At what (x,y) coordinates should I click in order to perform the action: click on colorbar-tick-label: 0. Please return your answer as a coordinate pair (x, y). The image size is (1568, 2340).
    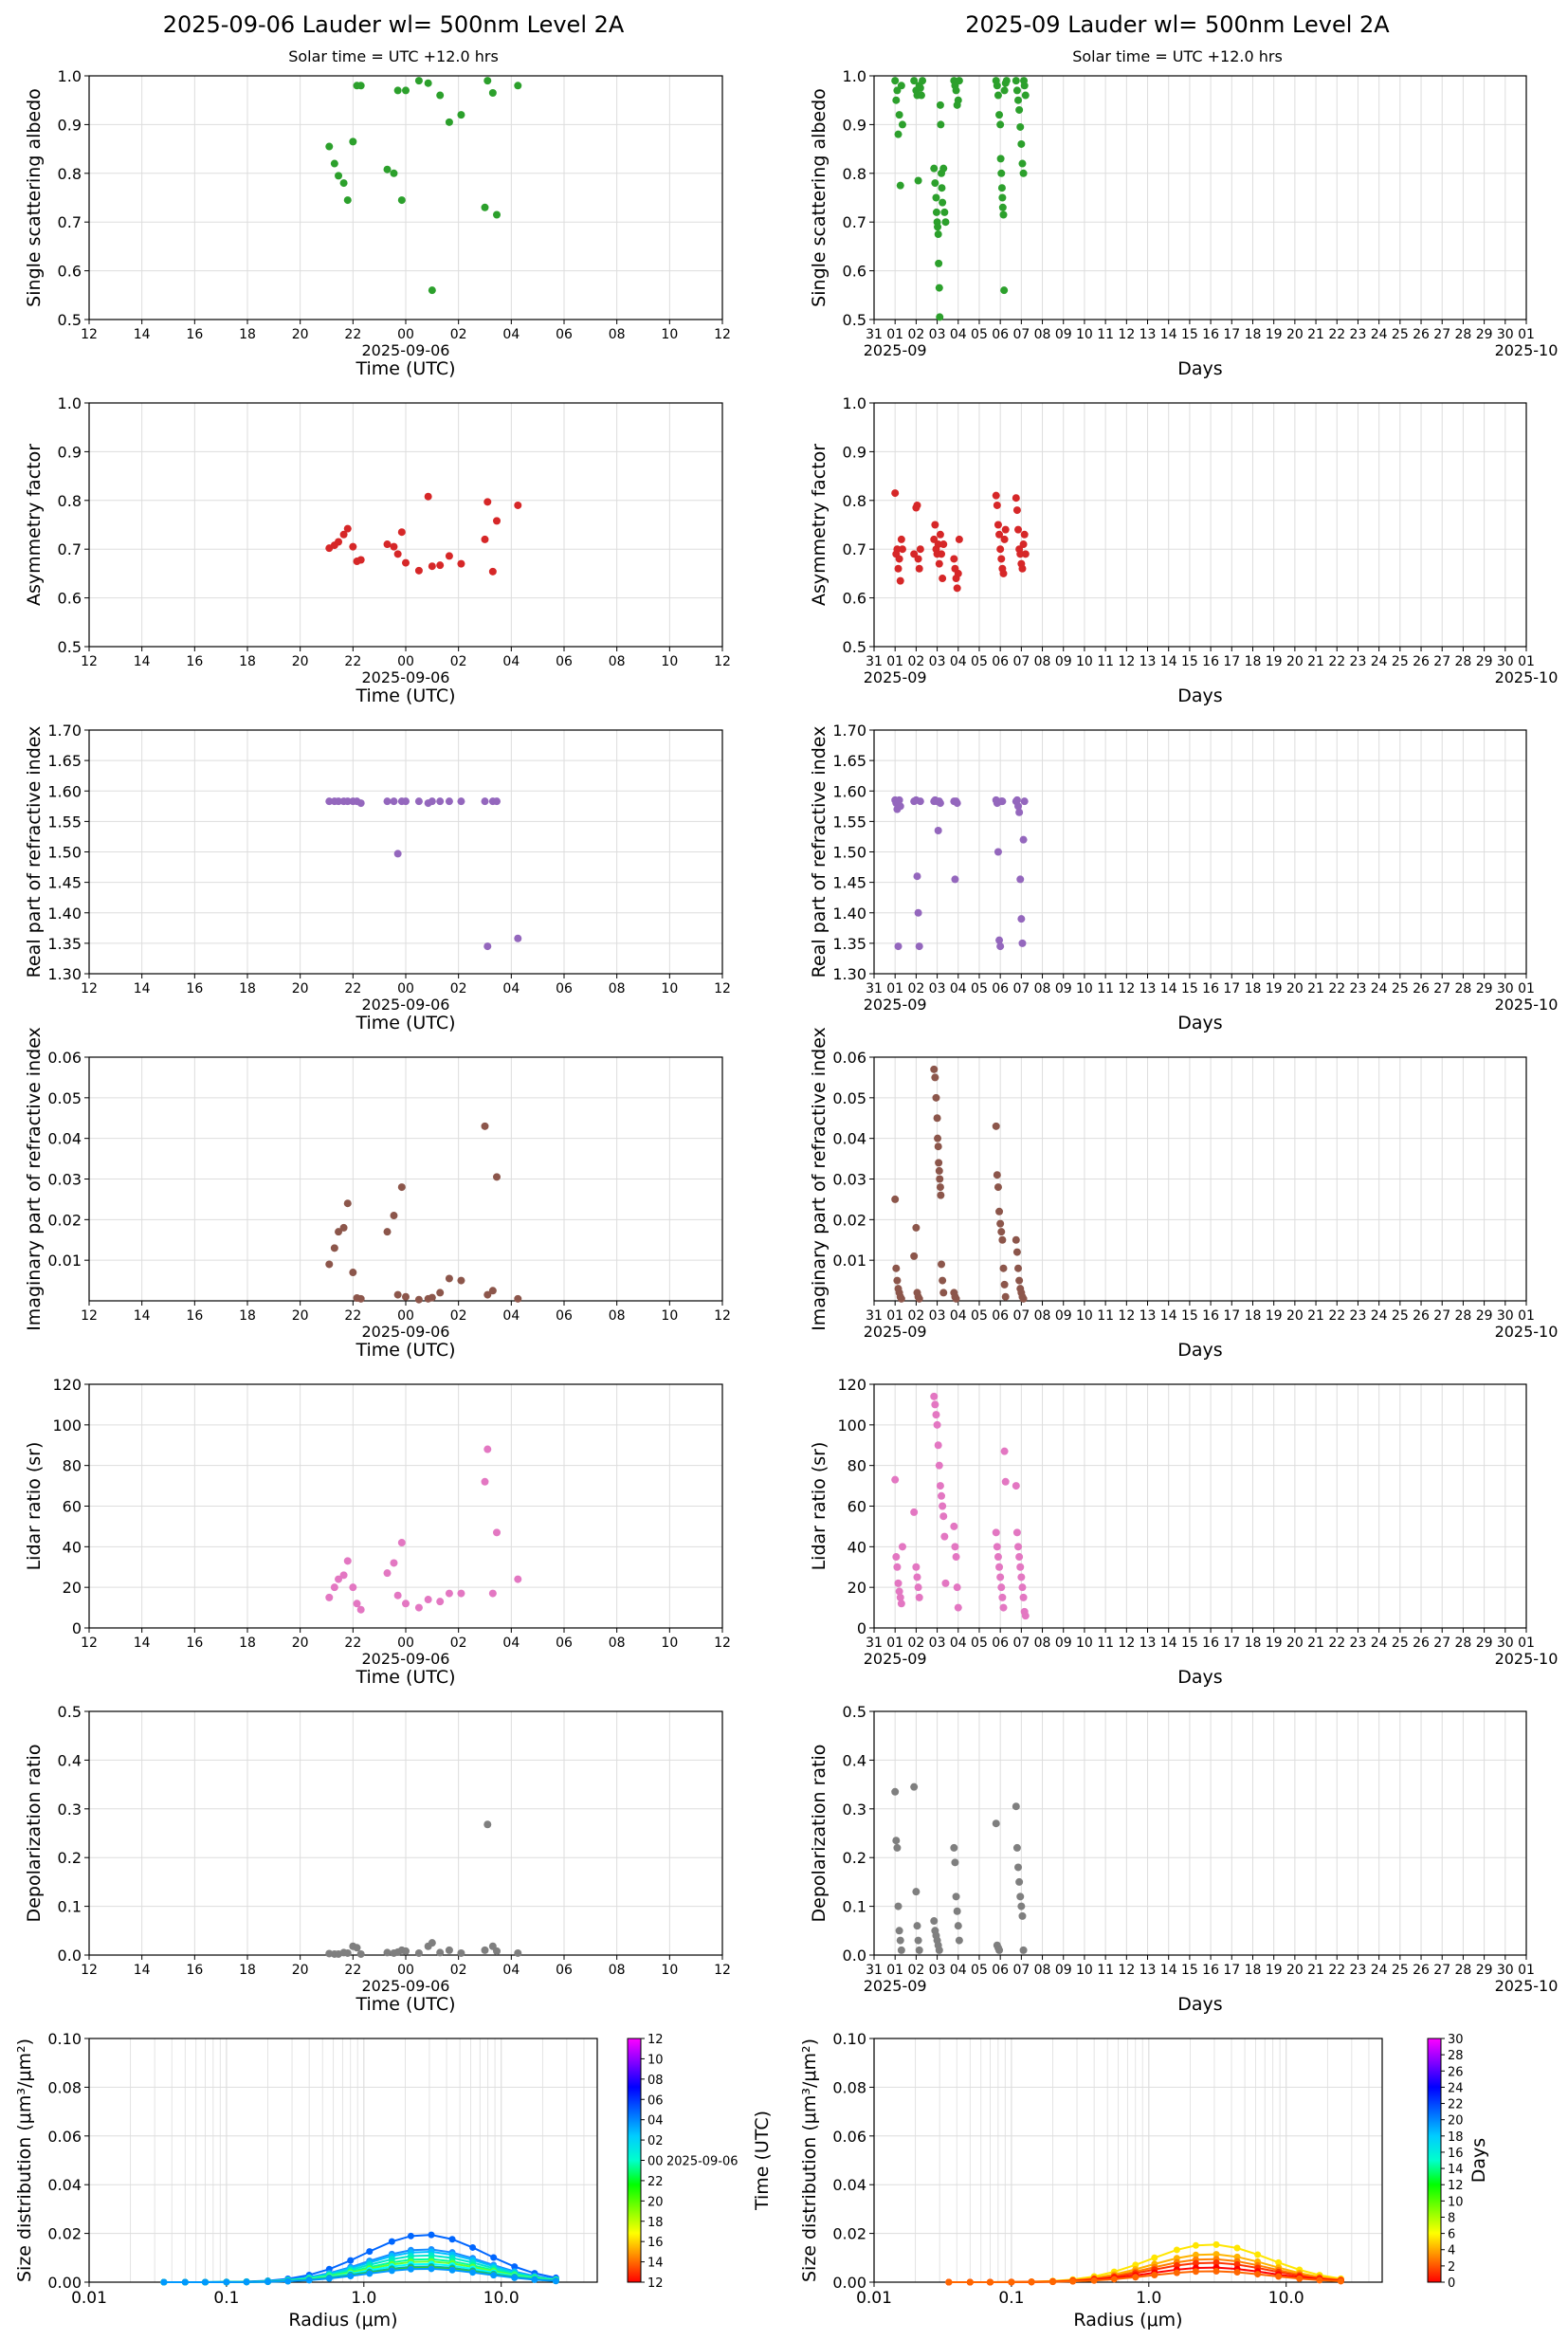
    Looking at the image, I should click on (1451, 2283).